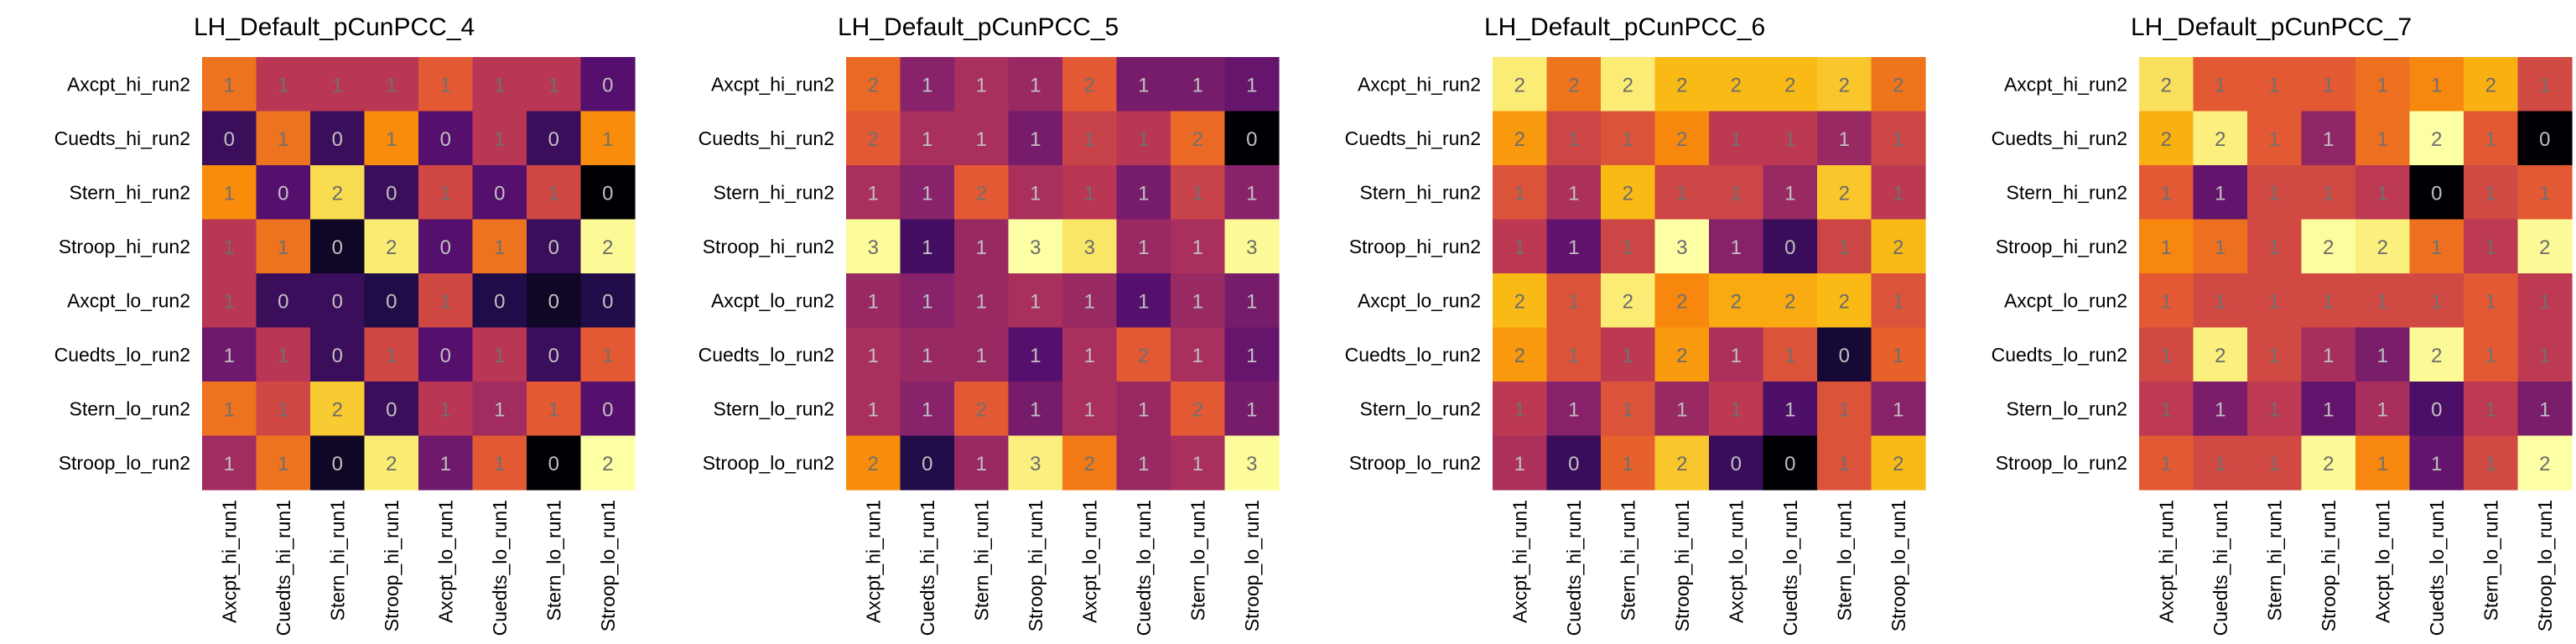 Image resolution: width=2576 pixels, height=644 pixels. Describe the element at coordinates (2059, 355) in the screenshot. I see `row-tick-label: Cuedts_lo_run2` at that location.